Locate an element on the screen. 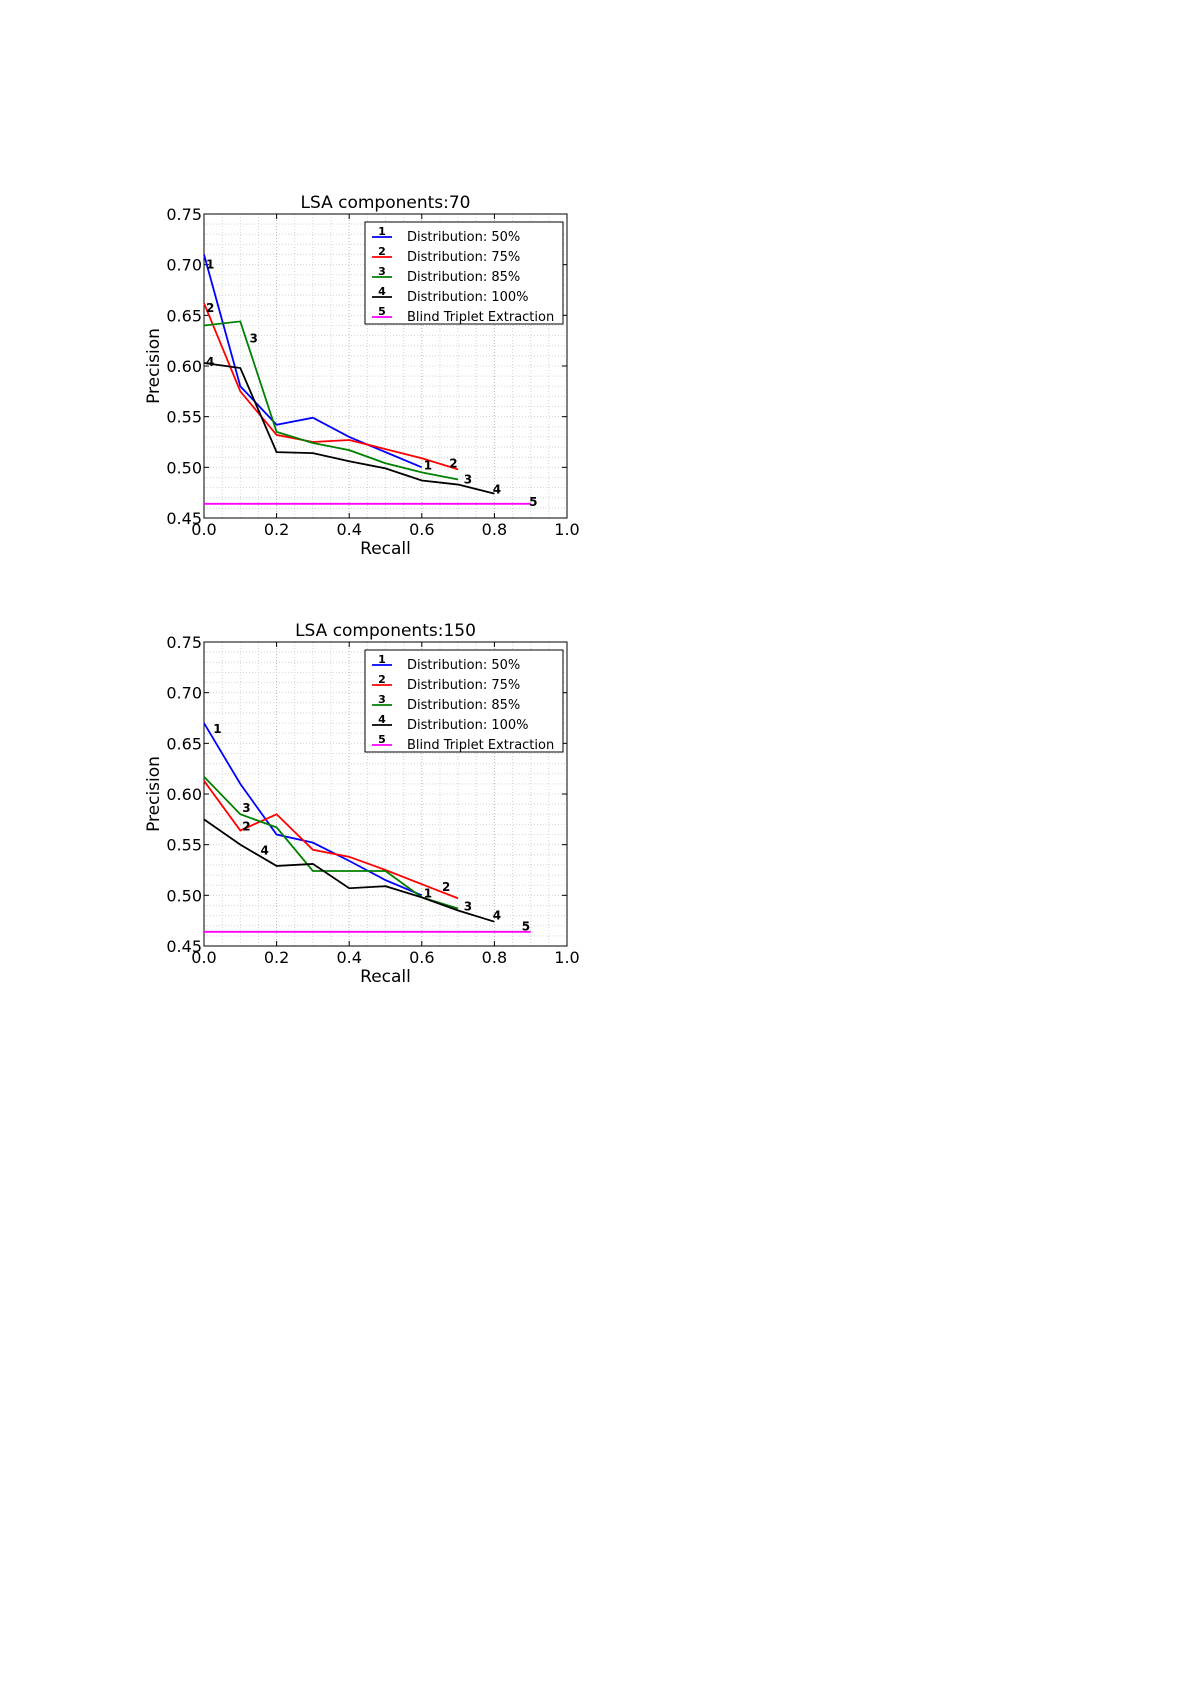 The image size is (1191, 1684). chart-title: LSA components:150 is located at coordinates (385, 631).